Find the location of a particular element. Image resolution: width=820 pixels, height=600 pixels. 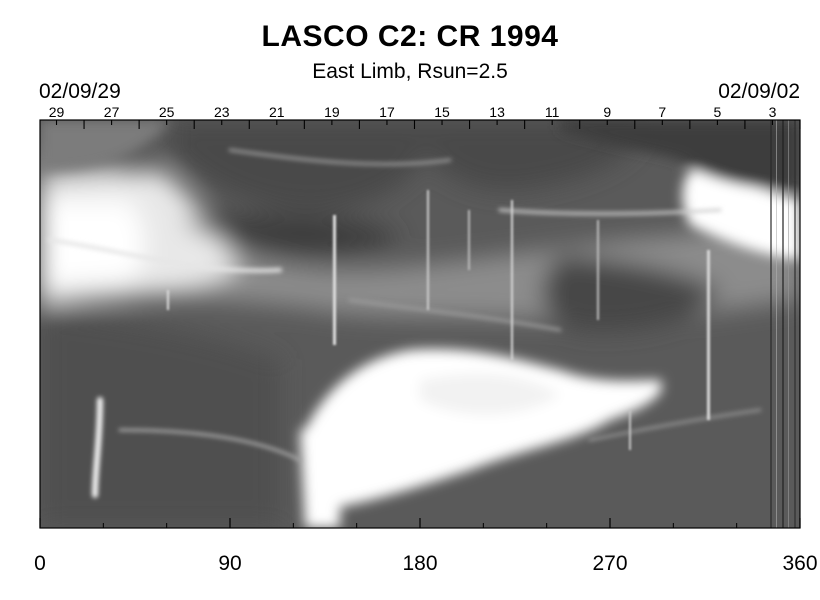

day-tick-label: 5 is located at coordinates (717, 112).